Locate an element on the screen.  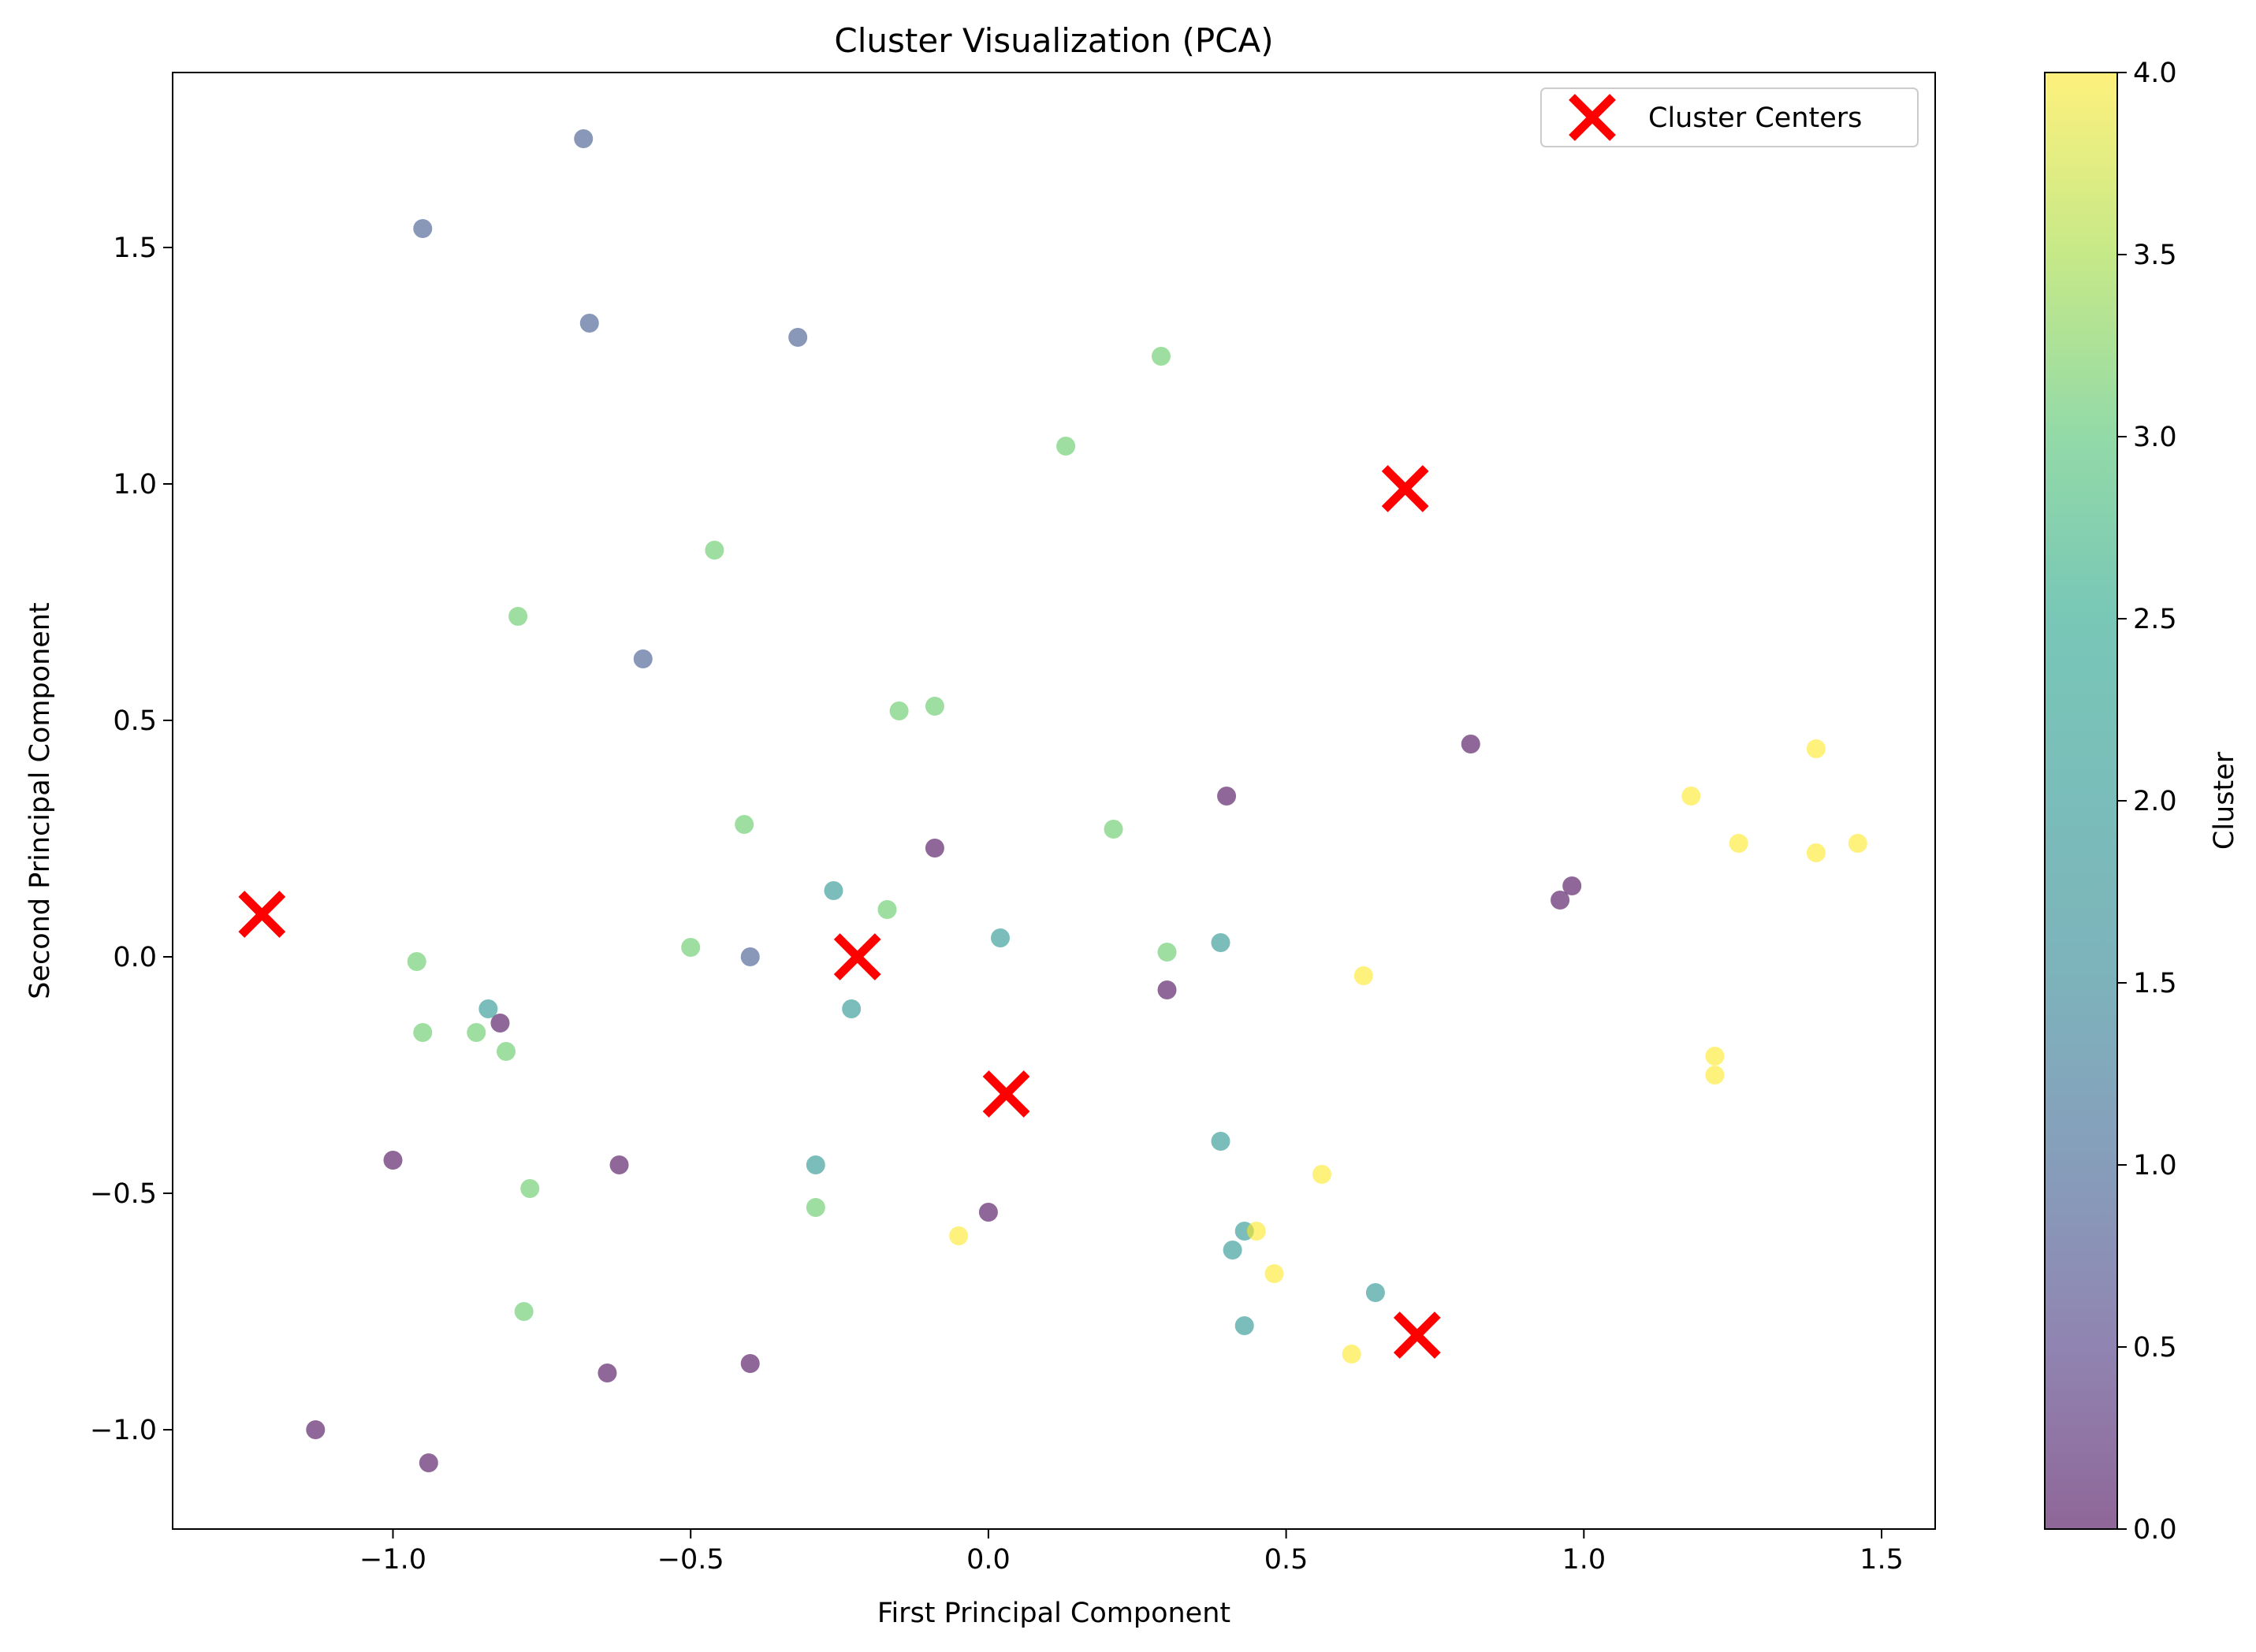
x-tick-label: 0.0 is located at coordinates (988, 1560).